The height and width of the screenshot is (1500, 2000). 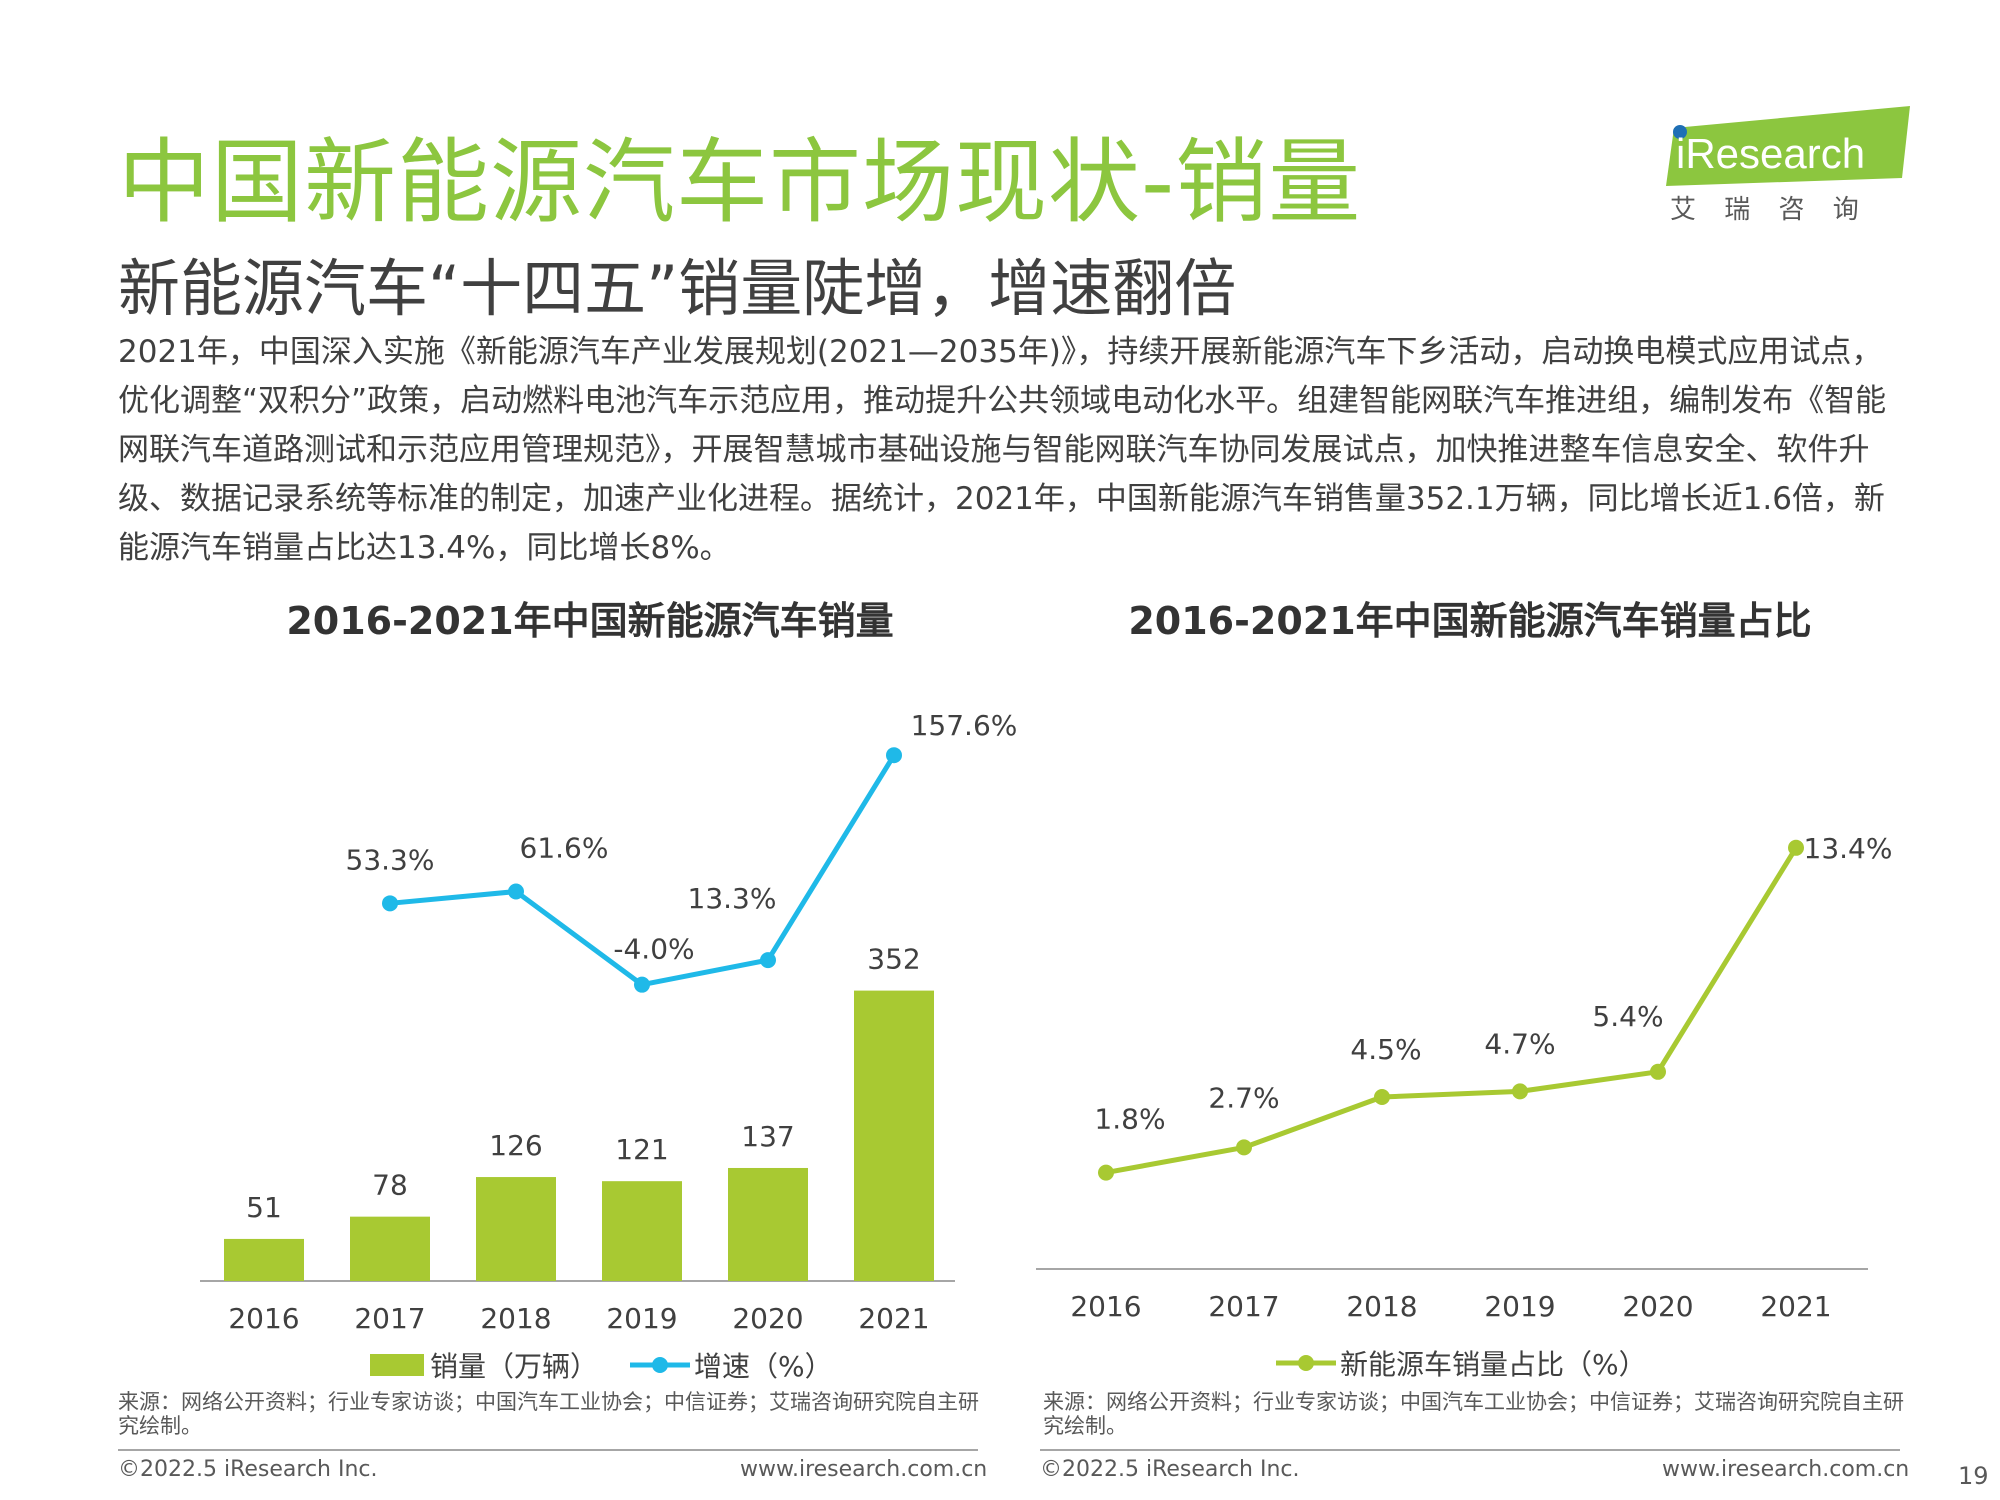 What do you see at coordinates (732, 898) in the screenshot?
I see `chart1-growth-label: 13.3%` at bounding box center [732, 898].